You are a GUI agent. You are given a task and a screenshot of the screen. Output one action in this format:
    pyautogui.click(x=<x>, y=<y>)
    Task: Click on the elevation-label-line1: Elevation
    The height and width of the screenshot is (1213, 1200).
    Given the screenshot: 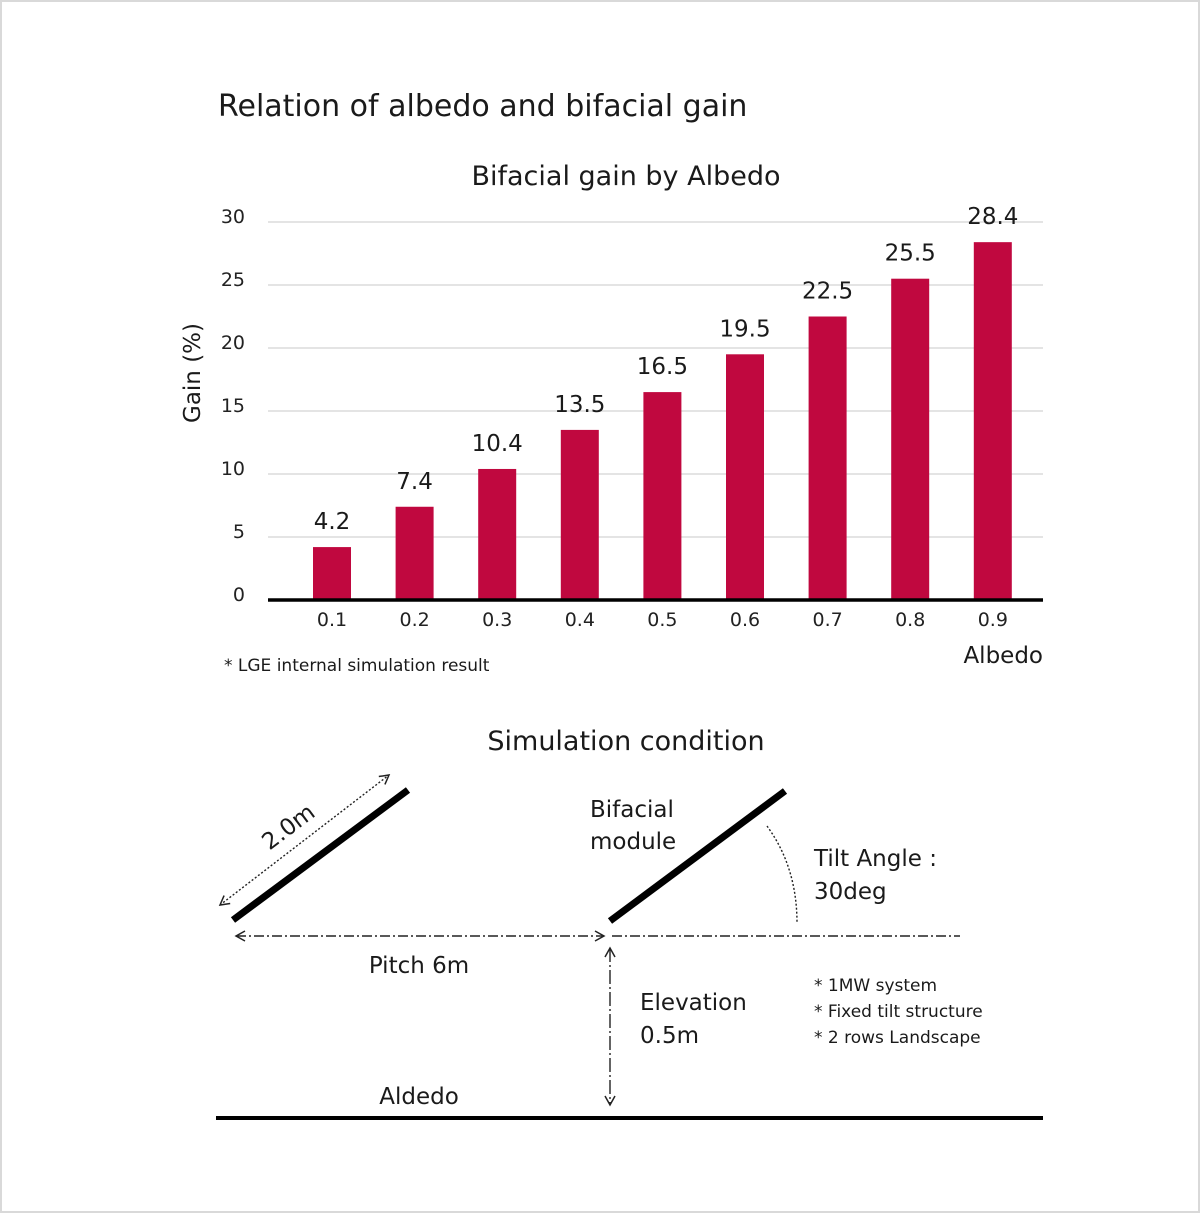 What is the action you would take?
    pyautogui.click(x=693, y=1003)
    